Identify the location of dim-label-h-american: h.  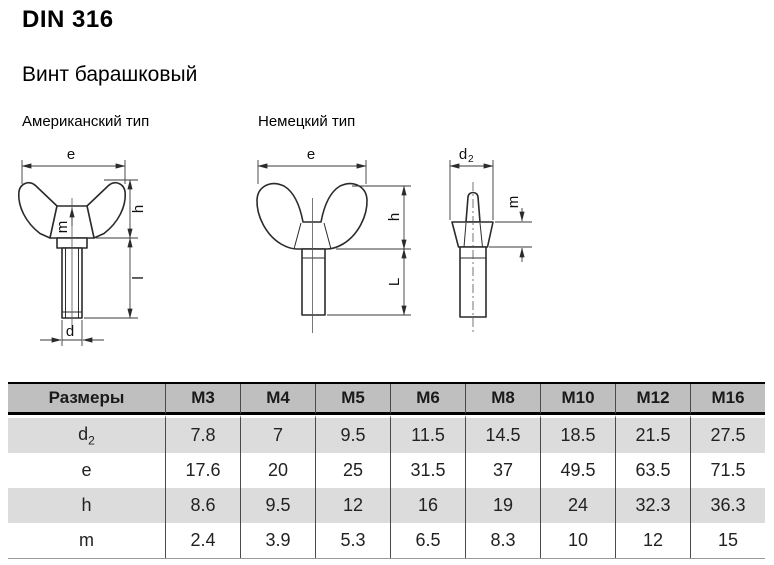
(138, 209).